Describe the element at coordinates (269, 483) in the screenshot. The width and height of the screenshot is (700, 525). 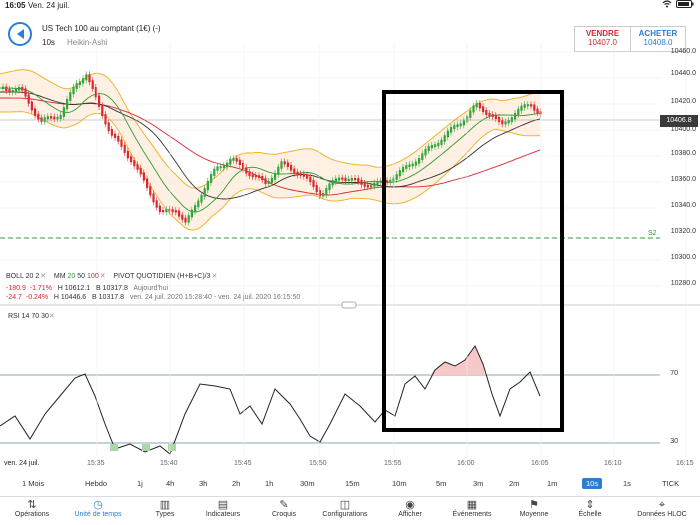
I see `interval-1h: 1h` at that location.